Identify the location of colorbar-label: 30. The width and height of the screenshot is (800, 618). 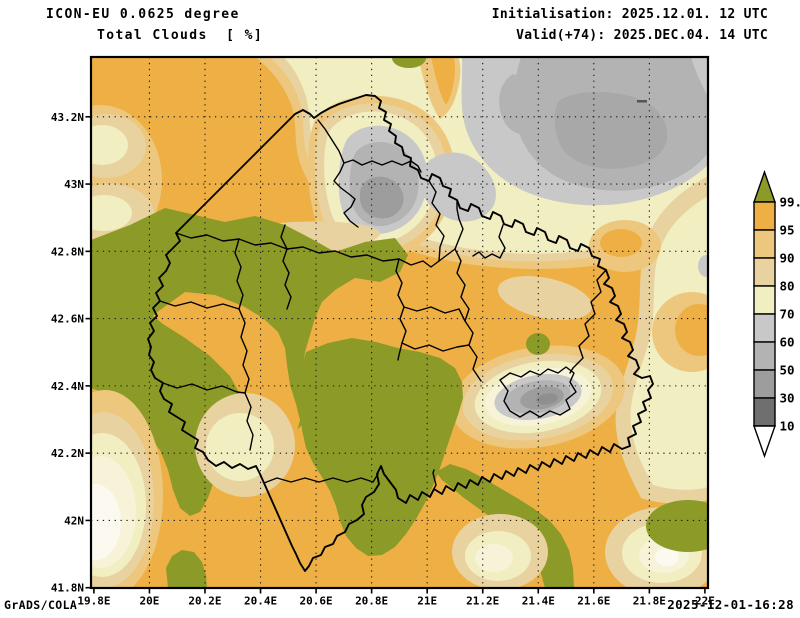
(787, 398).